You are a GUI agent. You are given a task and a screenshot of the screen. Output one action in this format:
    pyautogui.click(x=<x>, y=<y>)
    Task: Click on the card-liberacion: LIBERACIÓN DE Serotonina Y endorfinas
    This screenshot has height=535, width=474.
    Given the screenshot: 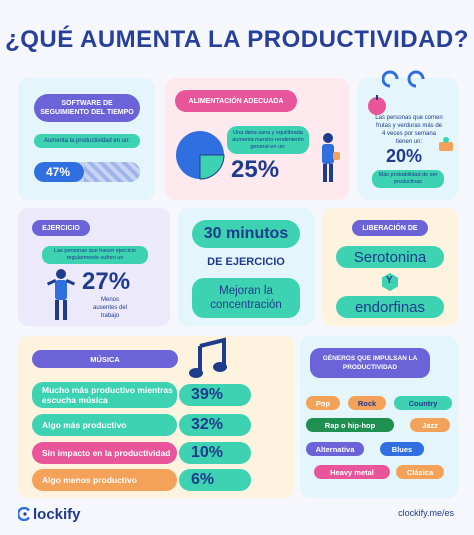 What is the action you would take?
    pyautogui.click(x=390, y=267)
    